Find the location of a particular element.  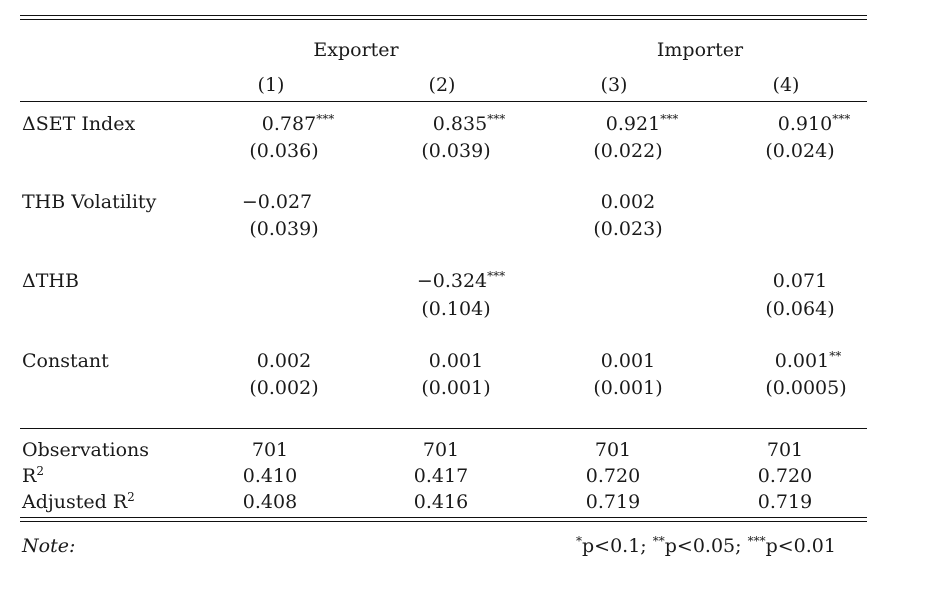

row-label-thb-volatility: THB Volatility is located at coordinates (89, 202).